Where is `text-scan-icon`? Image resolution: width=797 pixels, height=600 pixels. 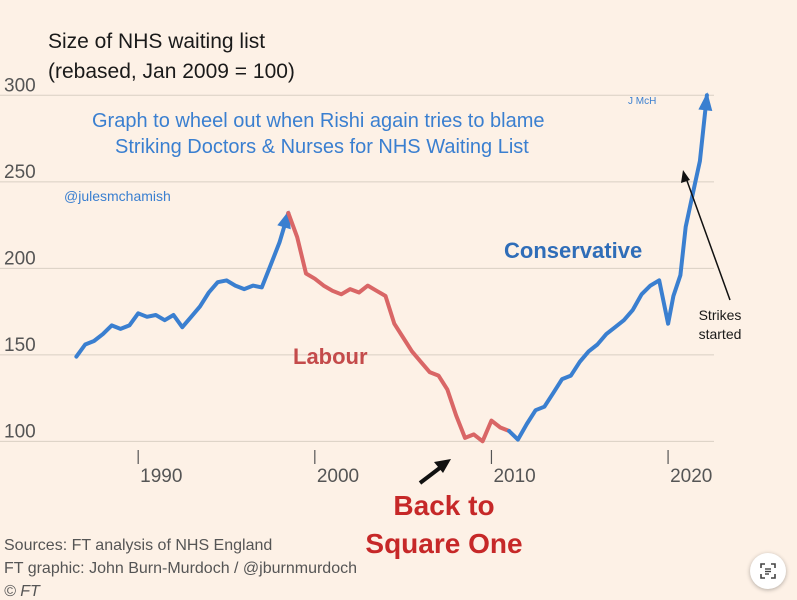
text-scan-icon is located at coordinates (768, 571).